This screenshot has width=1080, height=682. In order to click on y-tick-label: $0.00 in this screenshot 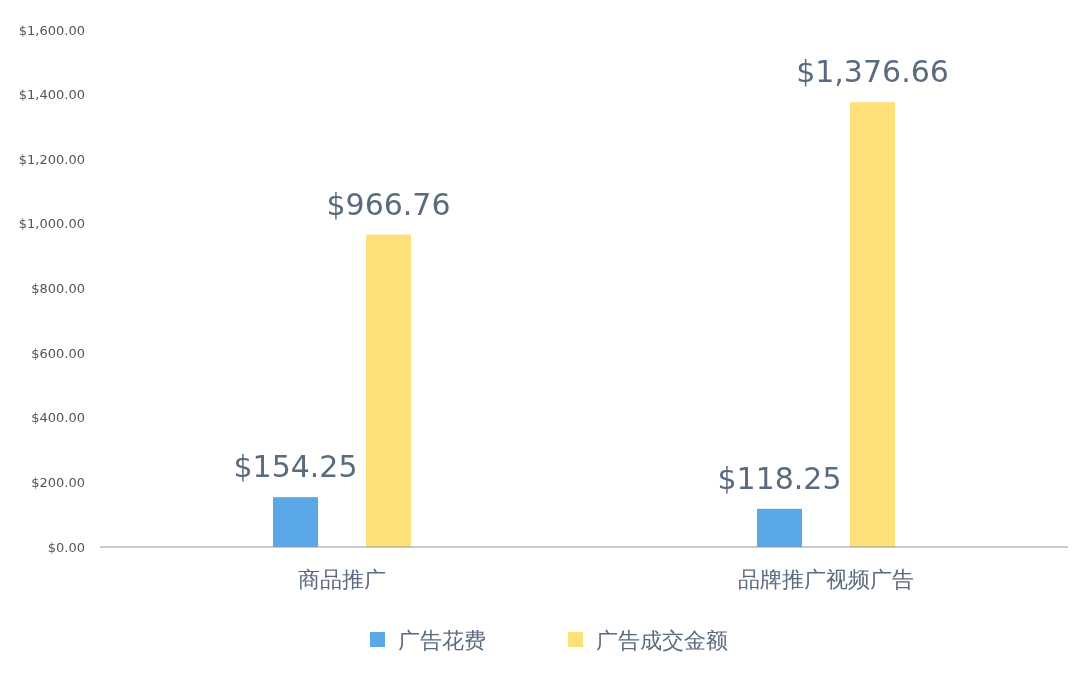, I will do `click(66, 547)`.